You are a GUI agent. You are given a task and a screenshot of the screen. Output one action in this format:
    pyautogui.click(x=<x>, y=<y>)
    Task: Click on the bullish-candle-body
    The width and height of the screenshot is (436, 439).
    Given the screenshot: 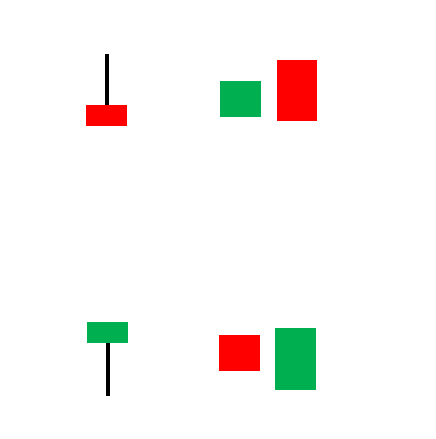 What is the action you would take?
    pyautogui.click(x=107, y=332)
    